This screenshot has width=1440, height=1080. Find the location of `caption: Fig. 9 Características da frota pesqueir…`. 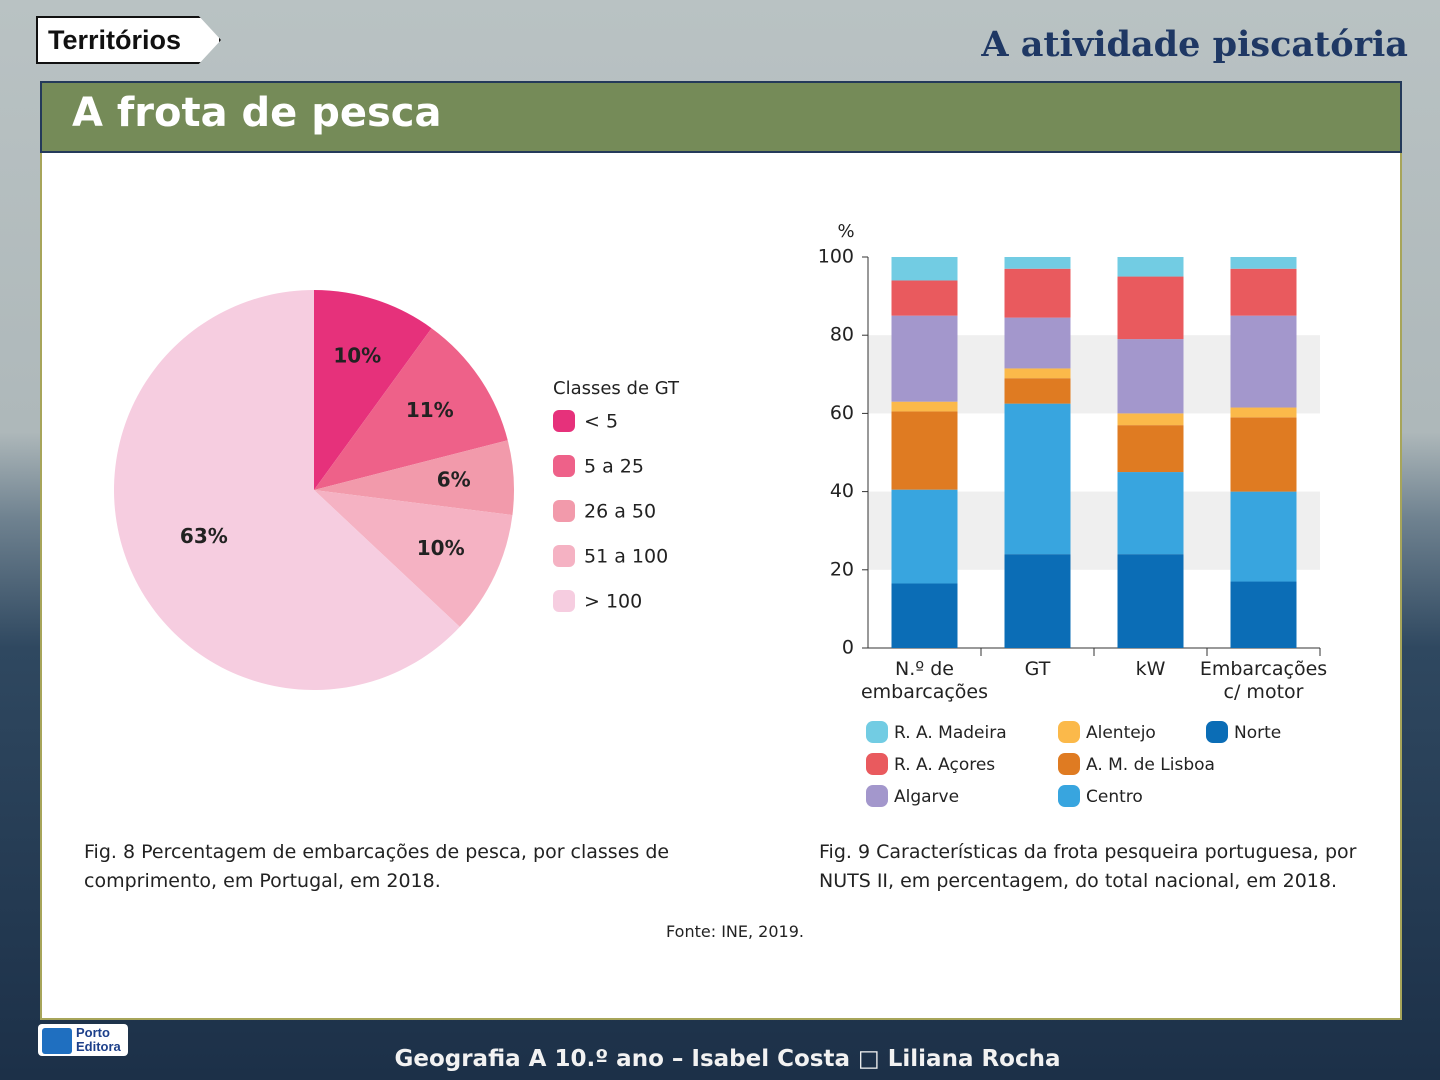

caption: Fig. 9 Características da frota pesqueir… is located at coordinates (1088, 866).